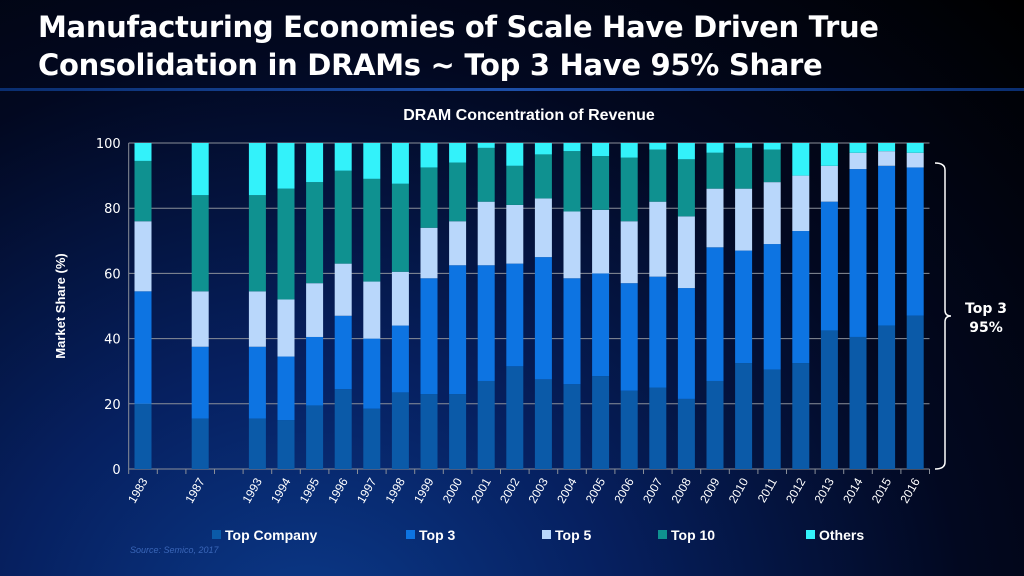  What do you see at coordinates (573, 535) in the screenshot?
I see `legend-label: Top 5` at bounding box center [573, 535].